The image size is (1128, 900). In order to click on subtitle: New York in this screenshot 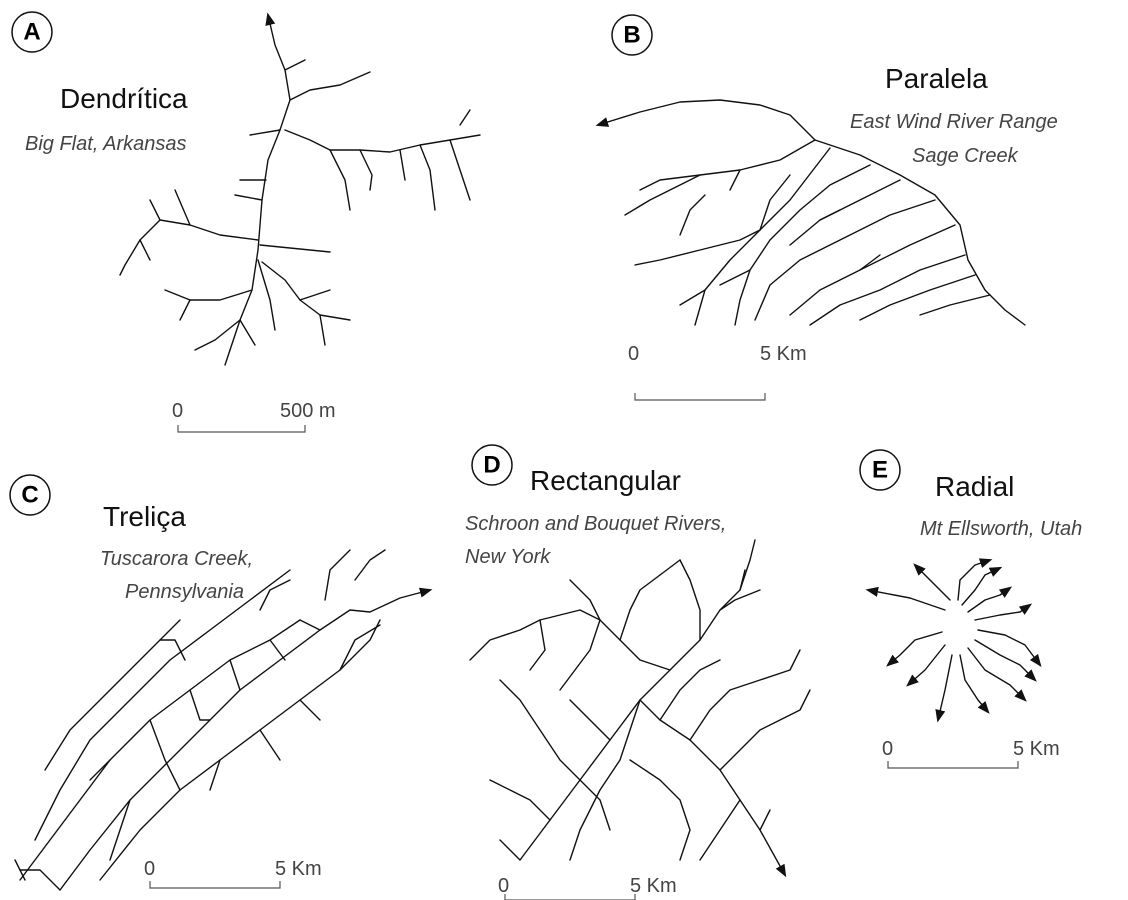, I will do `click(508, 557)`.